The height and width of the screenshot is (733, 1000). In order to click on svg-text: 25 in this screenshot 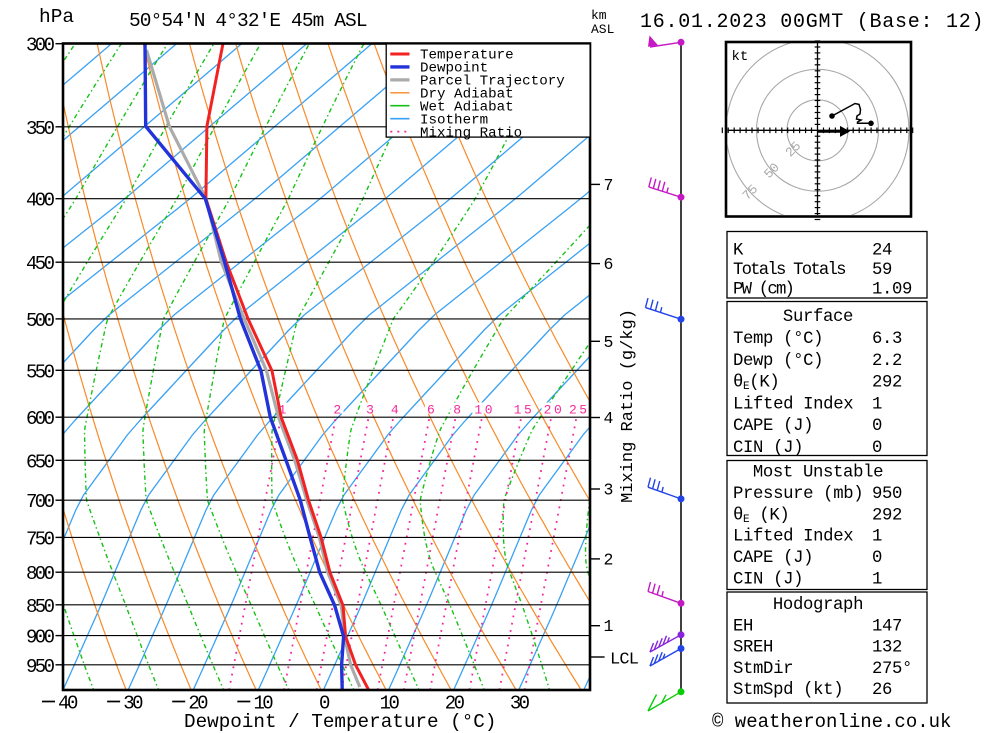, I will do `click(579, 410)`.